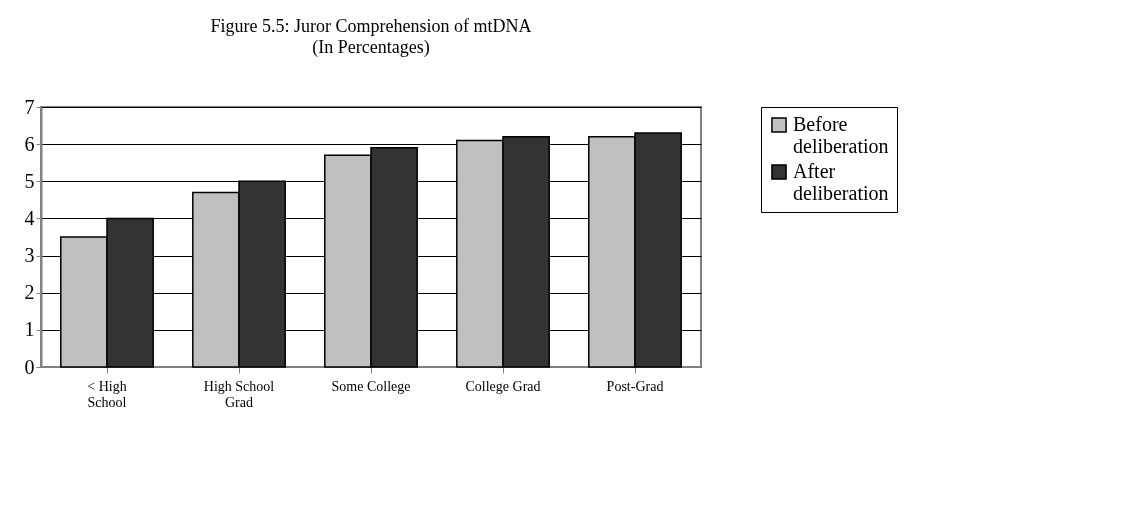 The width and height of the screenshot is (1131, 519). What do you see at coordinates (371, 386) in the screenshot?
I see `x-tick-label: Some College` at bounding box center [371, 386].